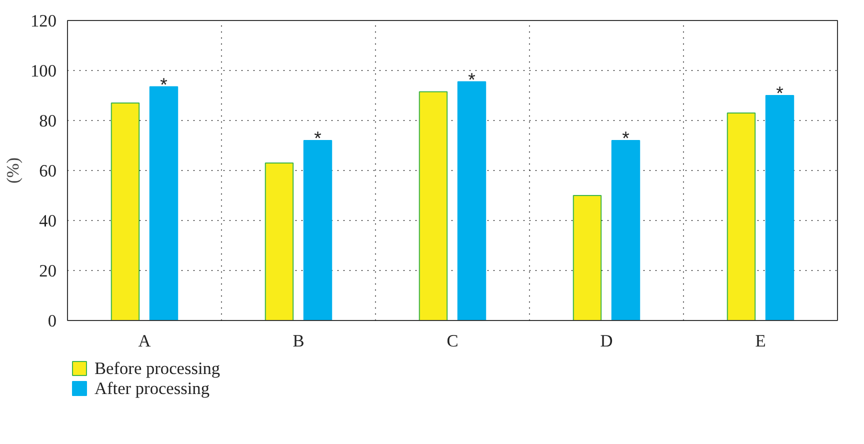  What do you see at coordinates (47, 121) in the screenshot?
I see `y-tick-label: 80` at bounding box center [47, 121].